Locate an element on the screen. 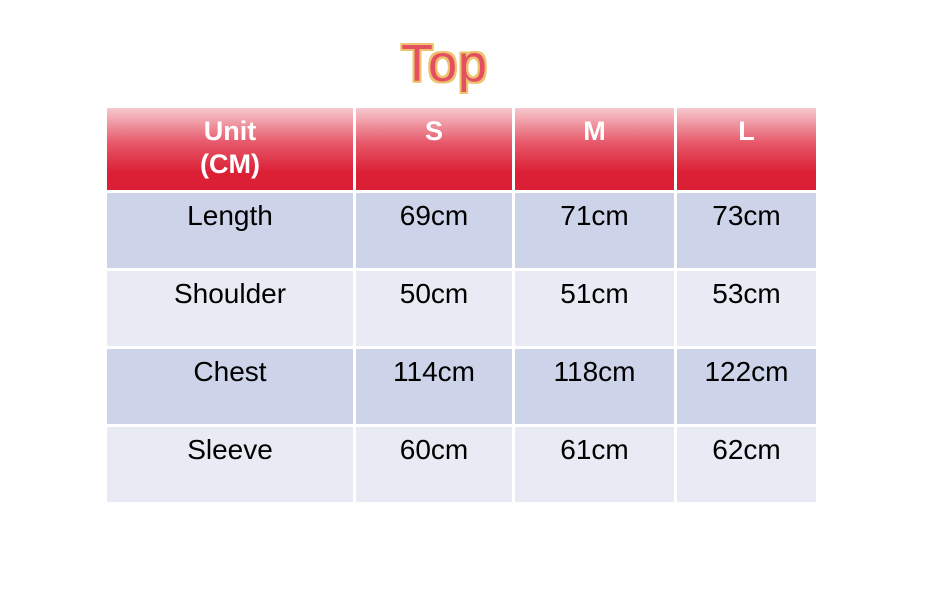 The height and width of the screenshot is (607, 925). cell-chest-m: 118cm is located at coordinates (594, 386).